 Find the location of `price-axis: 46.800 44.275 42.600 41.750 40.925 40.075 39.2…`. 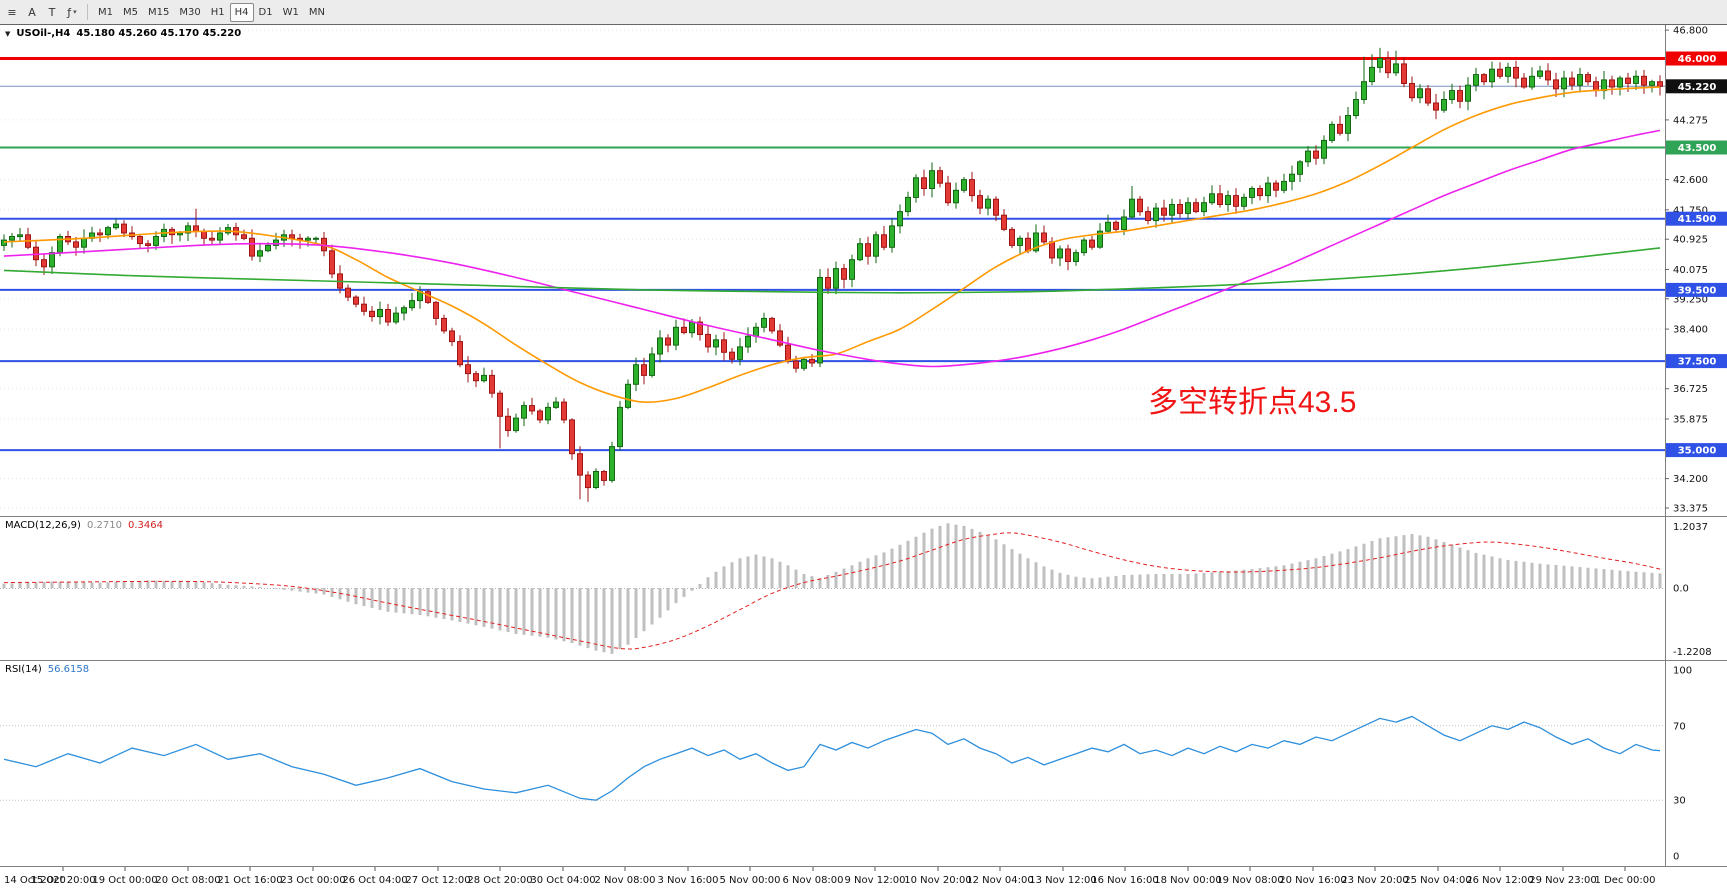

price-axis: 46.800 44.275 42.600 41.750 40.925 40.075 39.2… is located at coordinates (1696, 270).